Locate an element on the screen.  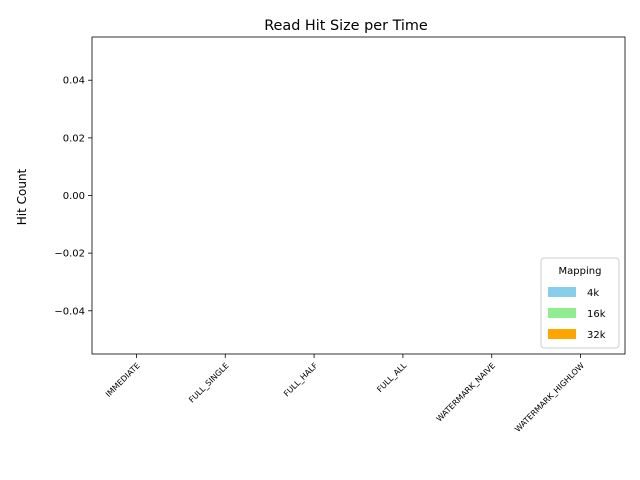
y-tick-label: 0.00 is located at coordinates (74, 196).